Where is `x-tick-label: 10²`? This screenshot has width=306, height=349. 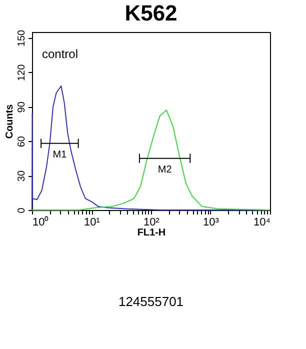
x-tick-label: 10² is located at coordinates (152, 222).